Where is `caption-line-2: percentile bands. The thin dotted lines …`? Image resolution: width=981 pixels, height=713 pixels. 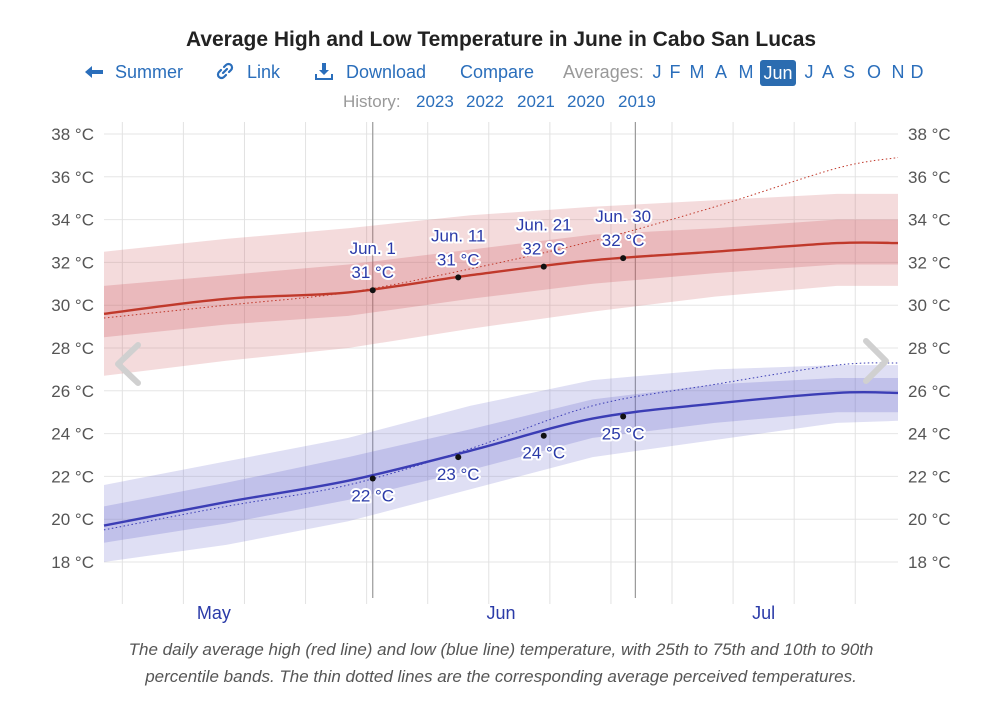 caption-line-2: percentile bands. The thin dotted lines … is located at coordinates (501, 676).